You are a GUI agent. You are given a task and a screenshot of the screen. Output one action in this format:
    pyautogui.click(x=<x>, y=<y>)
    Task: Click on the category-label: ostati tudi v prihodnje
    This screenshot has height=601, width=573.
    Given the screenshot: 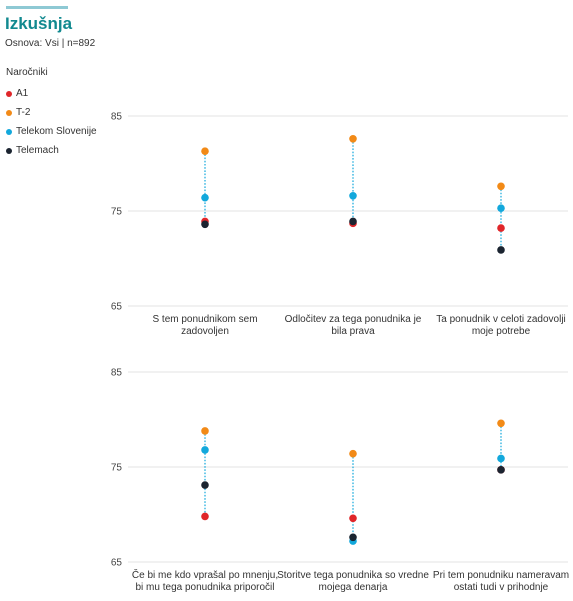 What is the action you would take?
    pyautogui.click(x=501, y=587)
    